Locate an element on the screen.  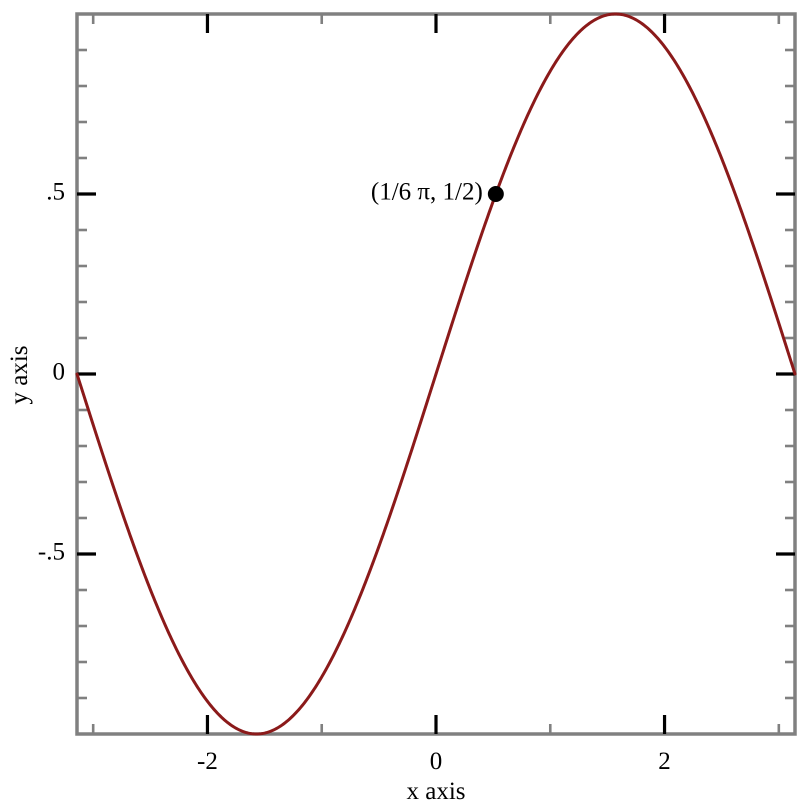
y-tick-label: .5 is located at coordinates (55, 192).